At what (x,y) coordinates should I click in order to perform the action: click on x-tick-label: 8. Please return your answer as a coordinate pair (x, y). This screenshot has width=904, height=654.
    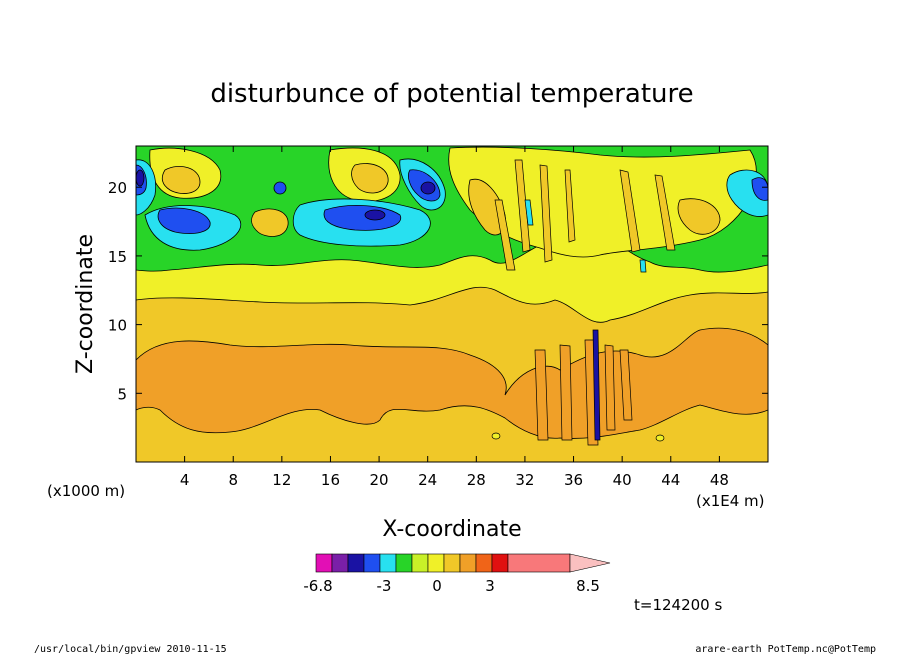
    Looking at the image, I should click on (233, 480).